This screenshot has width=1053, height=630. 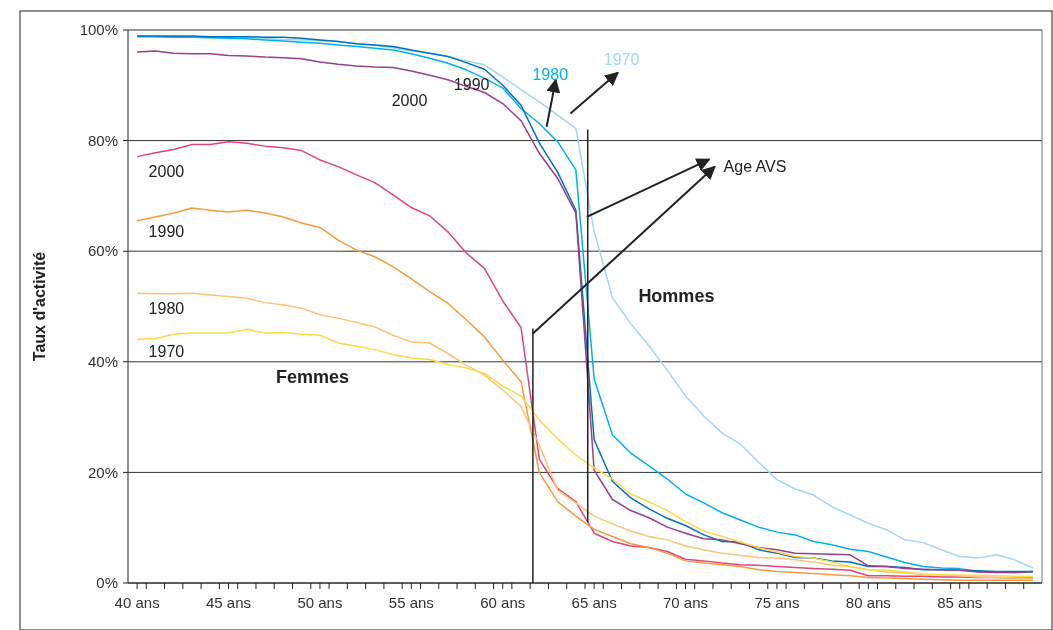 I want to click on y-tick-label: 80%, so click(x=102, y=140).